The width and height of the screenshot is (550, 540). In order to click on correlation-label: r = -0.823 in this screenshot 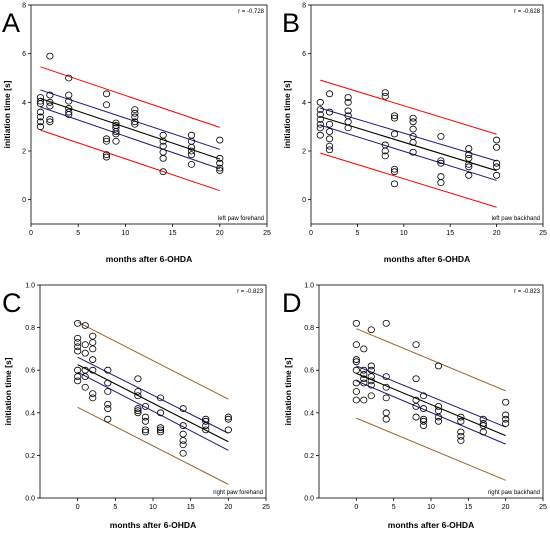, I will do `click(250, 292)`.